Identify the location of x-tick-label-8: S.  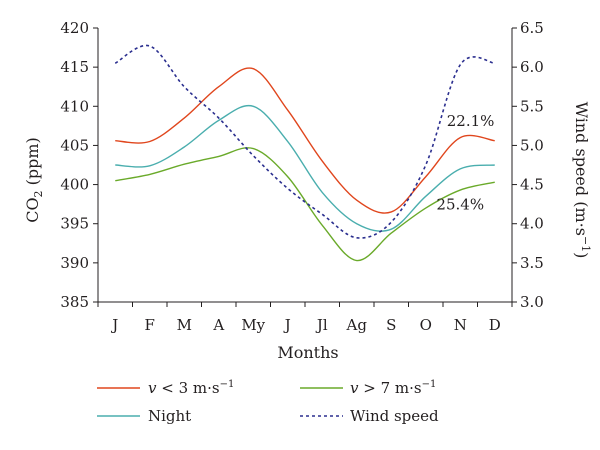
(391, 325).